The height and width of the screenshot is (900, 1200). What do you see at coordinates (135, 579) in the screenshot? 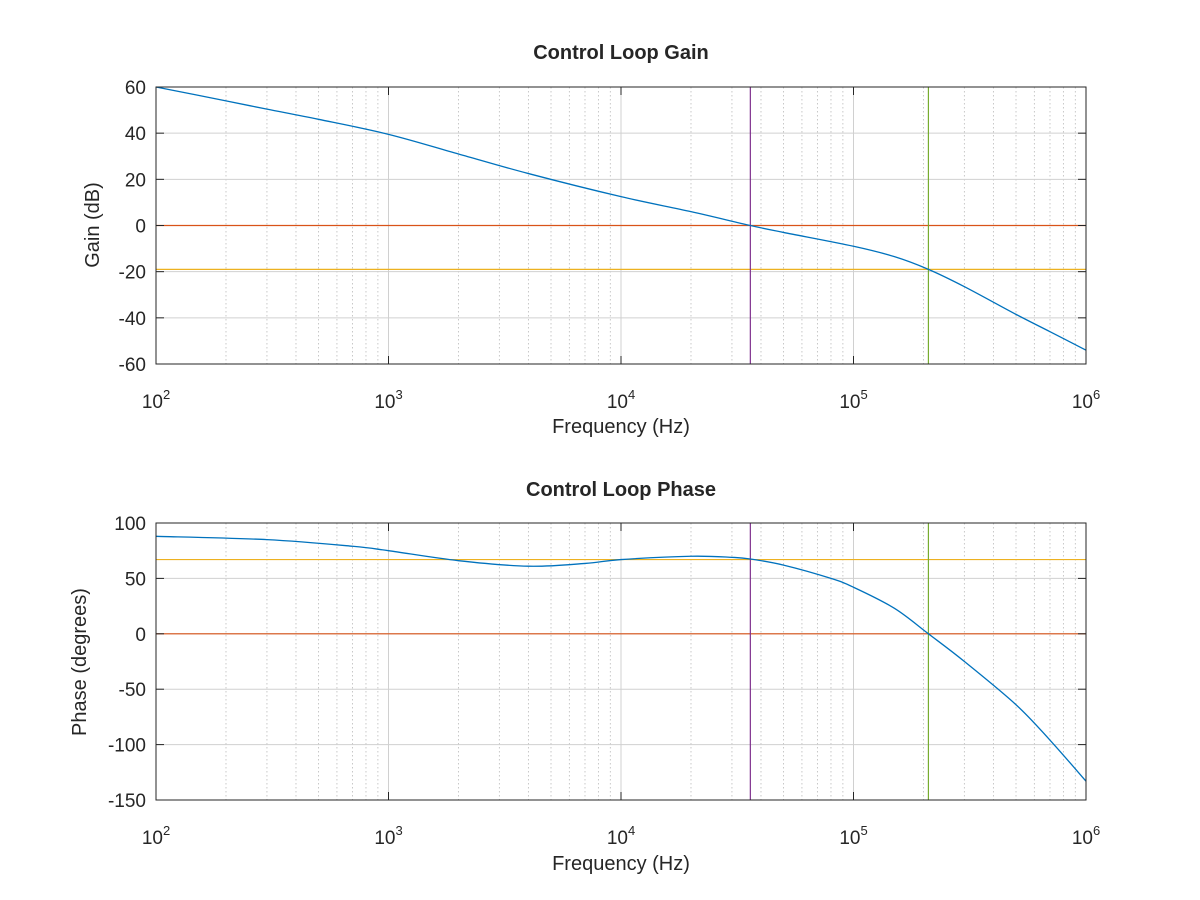
I see `phase-y-tick-label: 50` at bounding box center [135, 579].